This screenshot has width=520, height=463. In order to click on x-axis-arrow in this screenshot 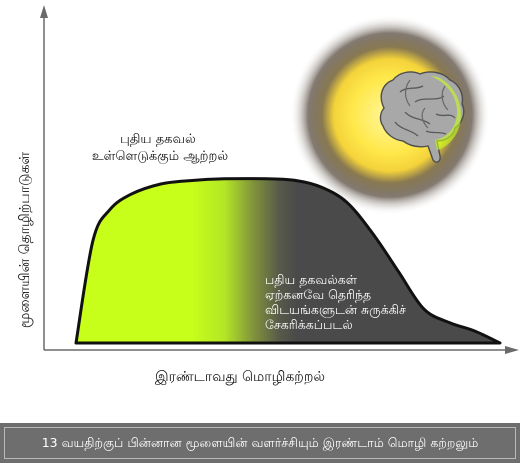, I will do `click(512, 350)`.